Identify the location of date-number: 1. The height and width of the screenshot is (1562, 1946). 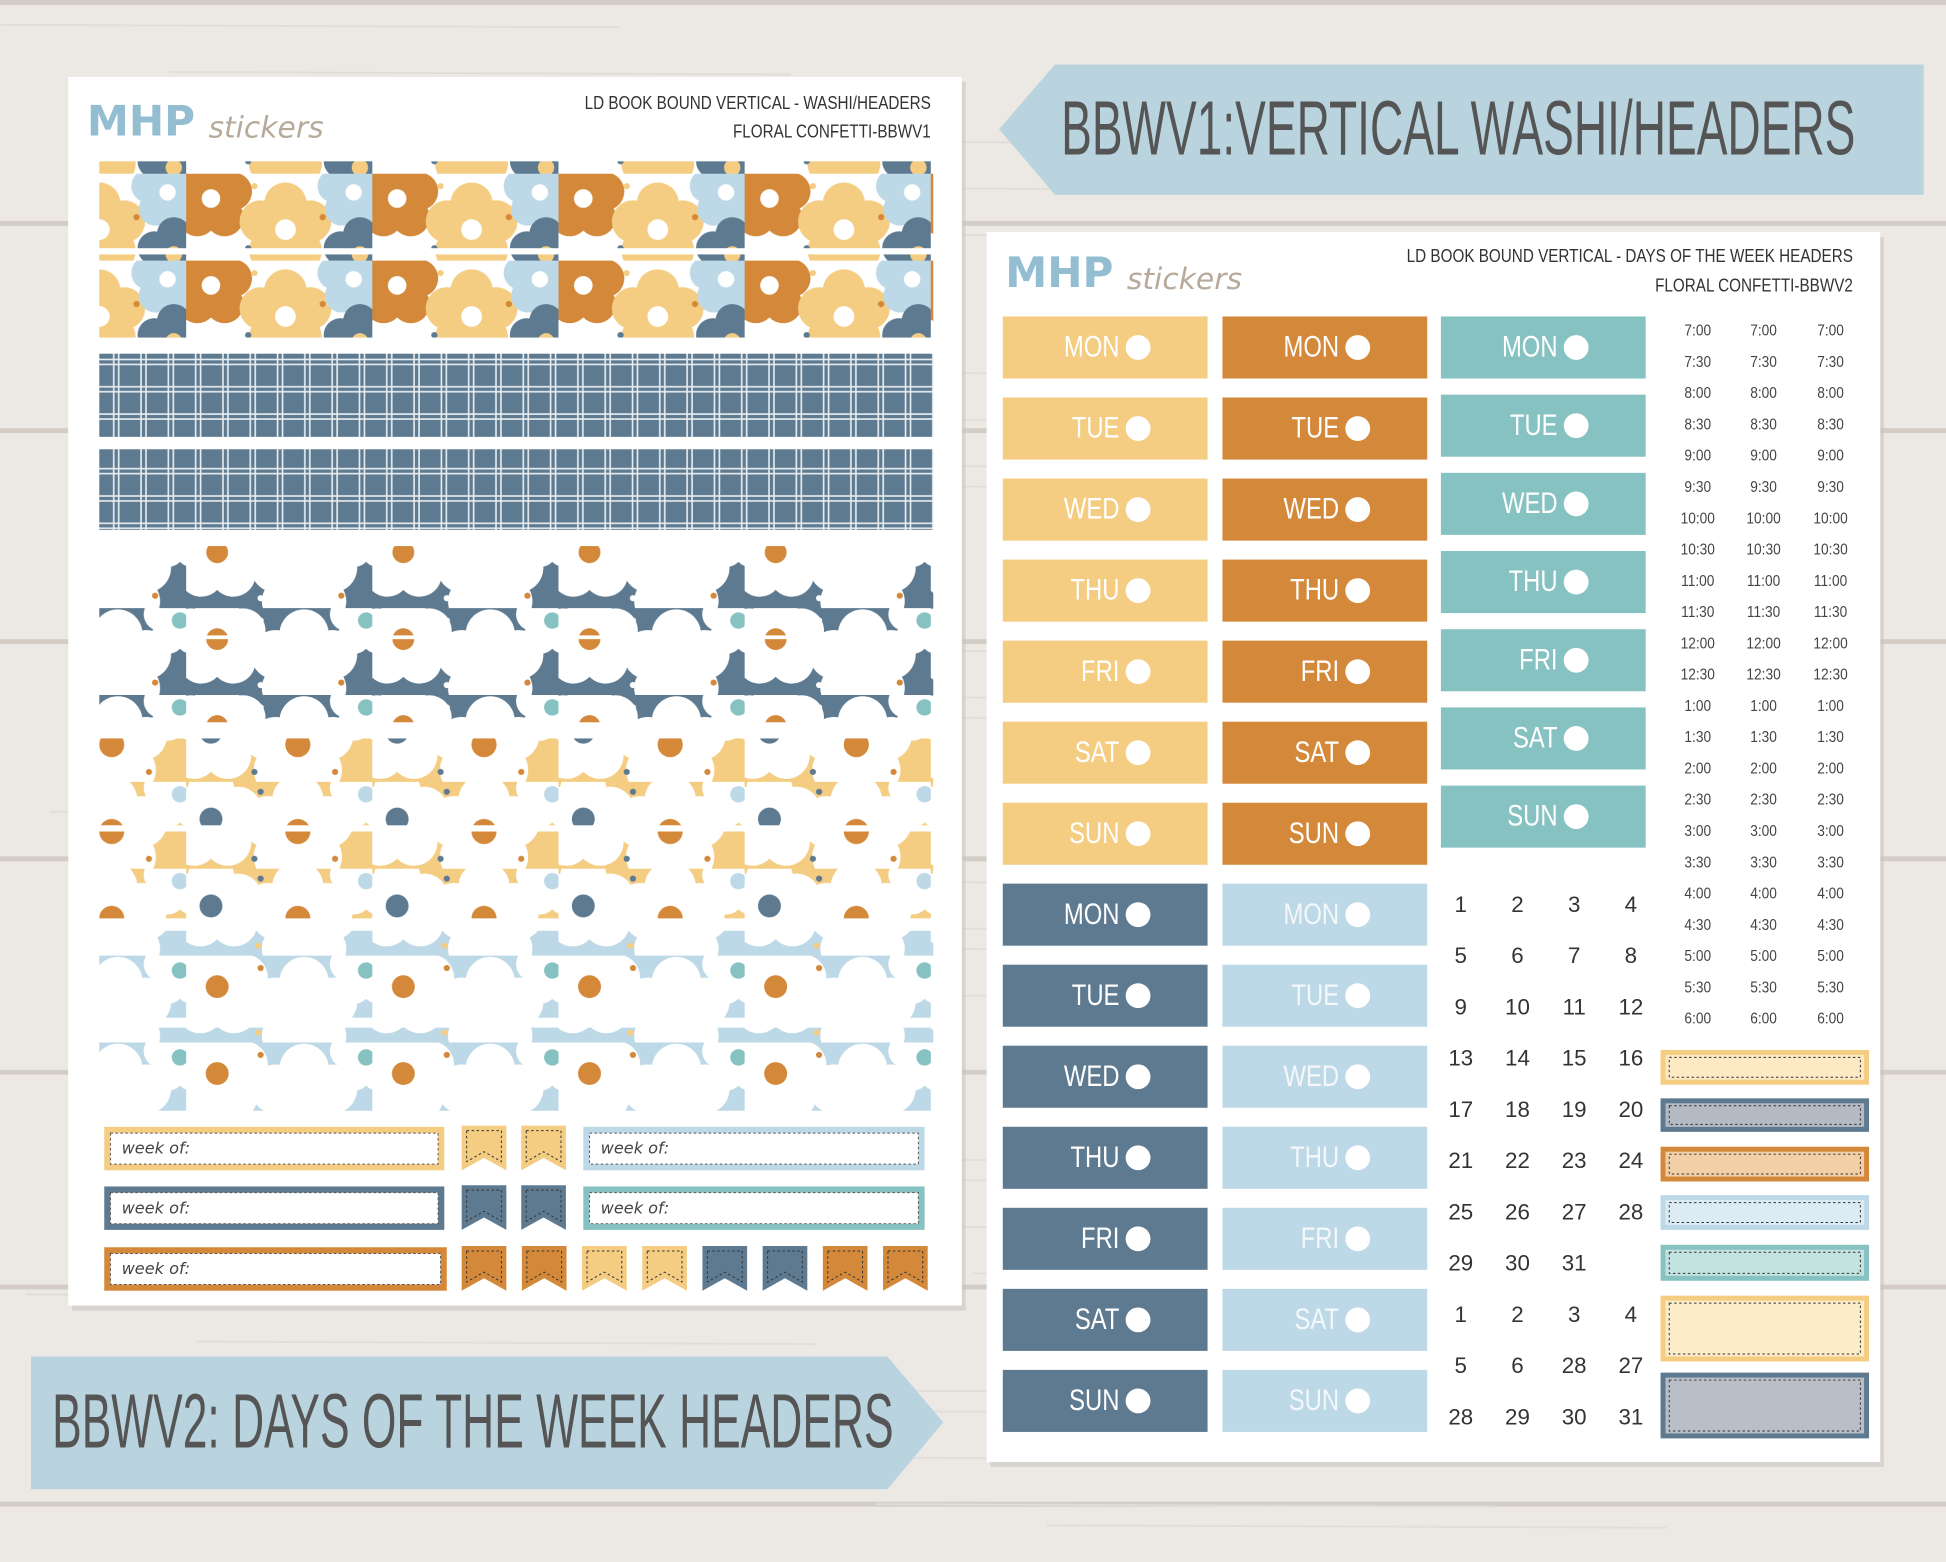
(1461, 904).